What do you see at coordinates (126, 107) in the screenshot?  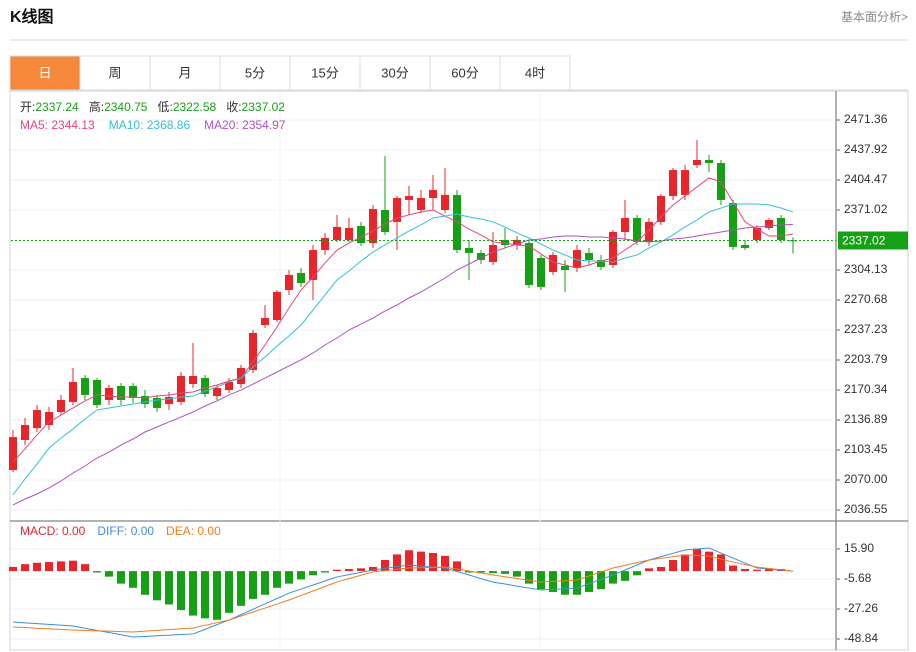 I see `readout-value: 2340.75` at bounding box center [126, 107].